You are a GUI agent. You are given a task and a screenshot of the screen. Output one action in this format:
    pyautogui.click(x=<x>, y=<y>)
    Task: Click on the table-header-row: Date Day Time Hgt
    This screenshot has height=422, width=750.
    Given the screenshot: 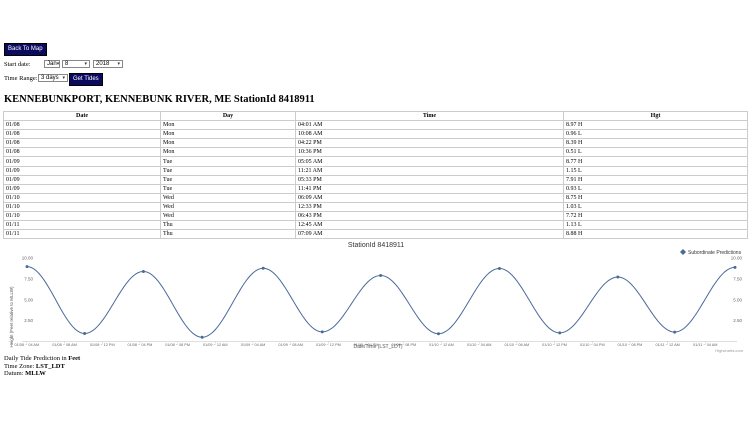 What is the action you would take?
    pyautogui.click(x=375, y=116)
    